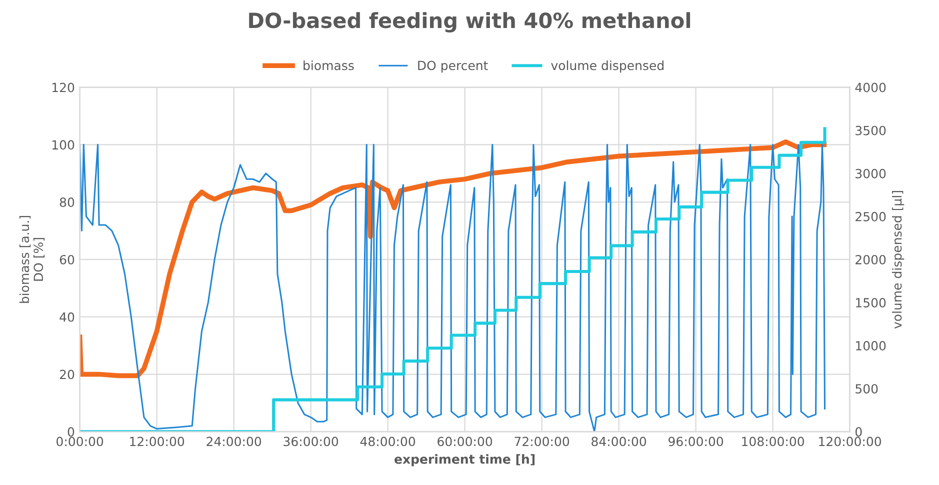 This screenshot has height=485, width=939. Describe the element at coordinates (871, 259) in the screenshot. I see `y2-tick-label: 2000` at that location.